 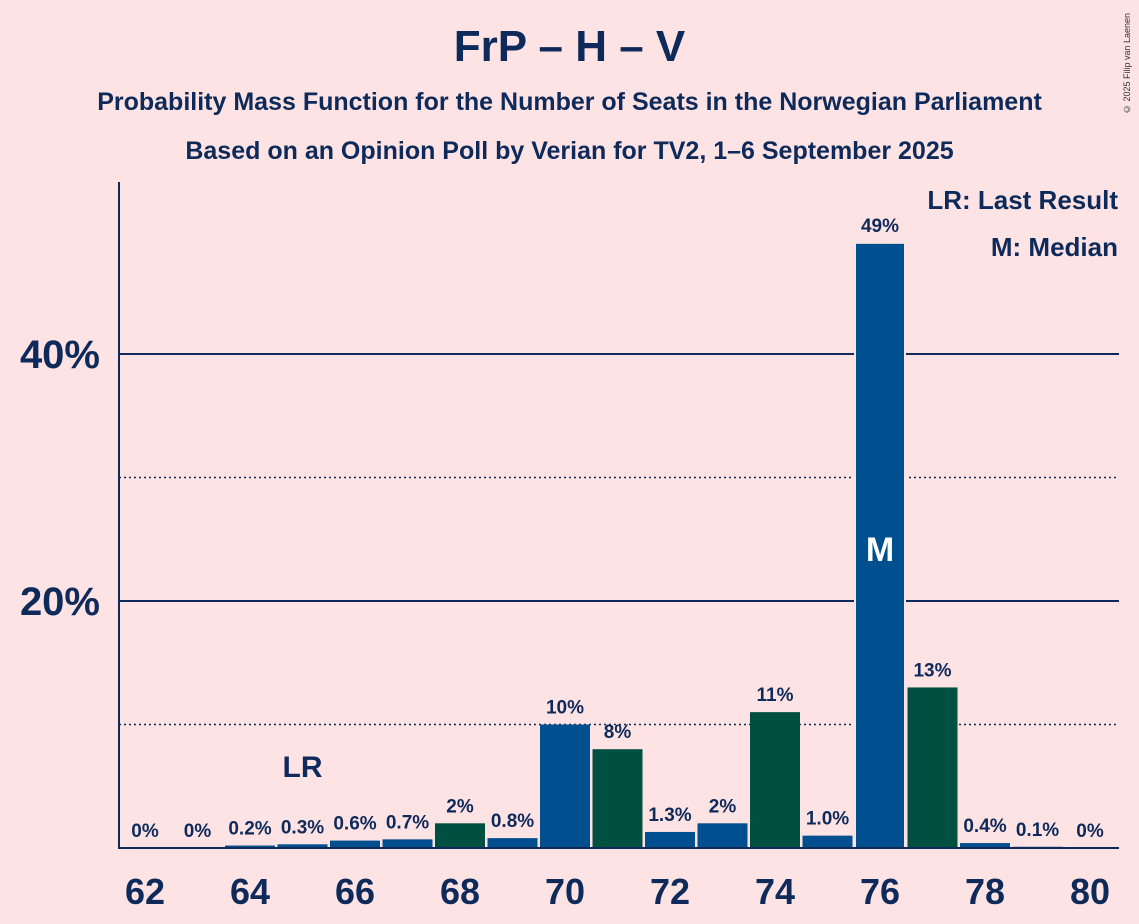 I want to click on value-label-70: 10%, so click(x=565, y=708).